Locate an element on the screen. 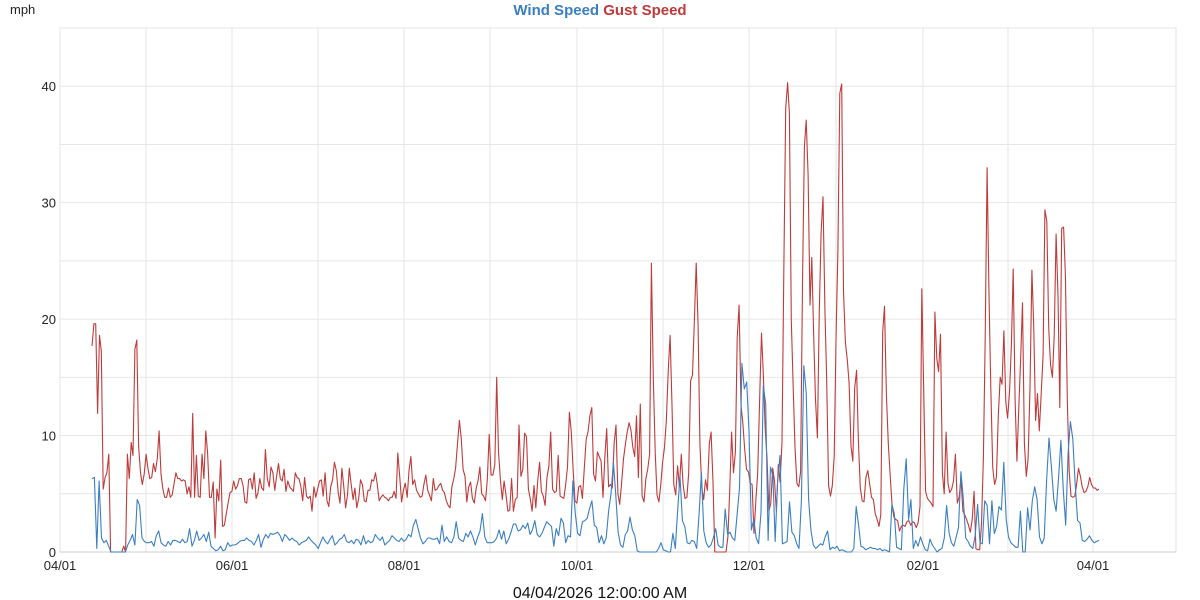 This screenshot has height=600, width=1200. y-tick-label: 40 is located at coordinates (49, 86).